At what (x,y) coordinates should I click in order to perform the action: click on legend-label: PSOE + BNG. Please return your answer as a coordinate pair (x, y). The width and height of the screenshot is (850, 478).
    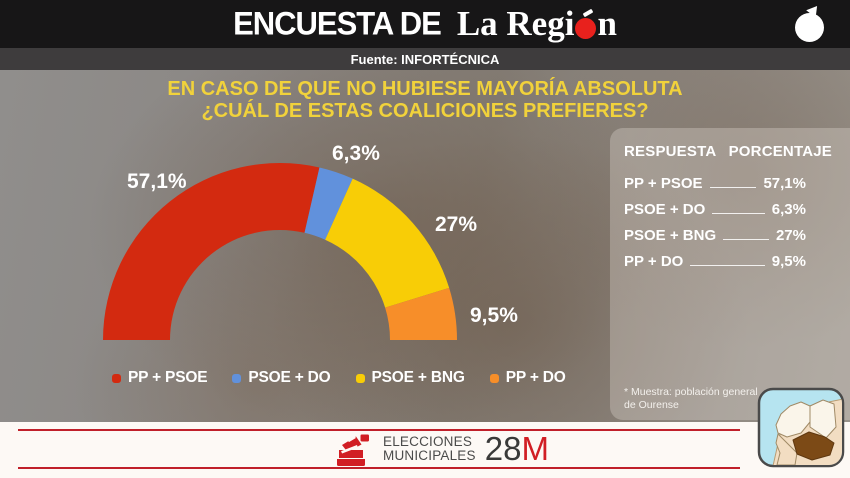
    Looking at the image, I should click on (418, 377).